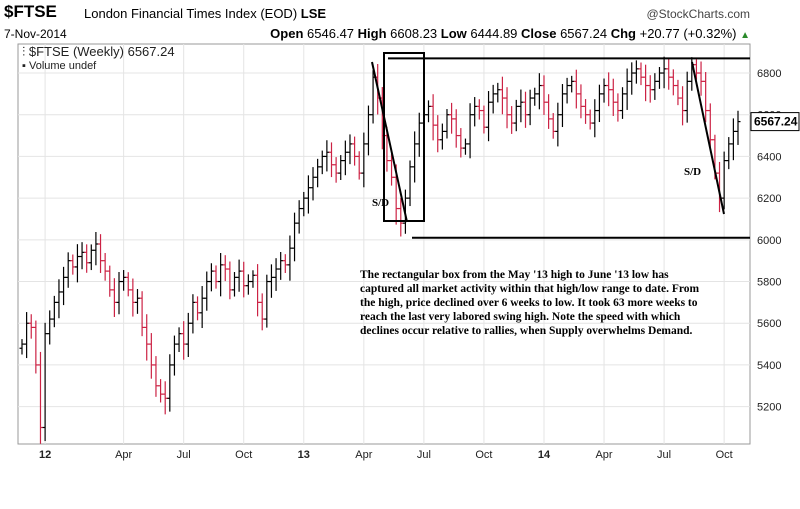 The height and width of the screenshot is (509, 800). What do you see at coordinates (544, 455) in the screenshot?
I see `x-tick-label: 14` at bounding box center [544, 455].